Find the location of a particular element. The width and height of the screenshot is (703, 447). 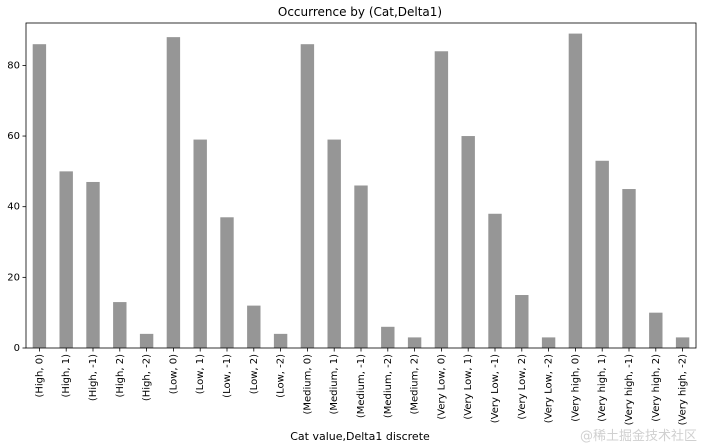

watermark: @稀土掘金技术社区 is located at coordinates (638, 436).